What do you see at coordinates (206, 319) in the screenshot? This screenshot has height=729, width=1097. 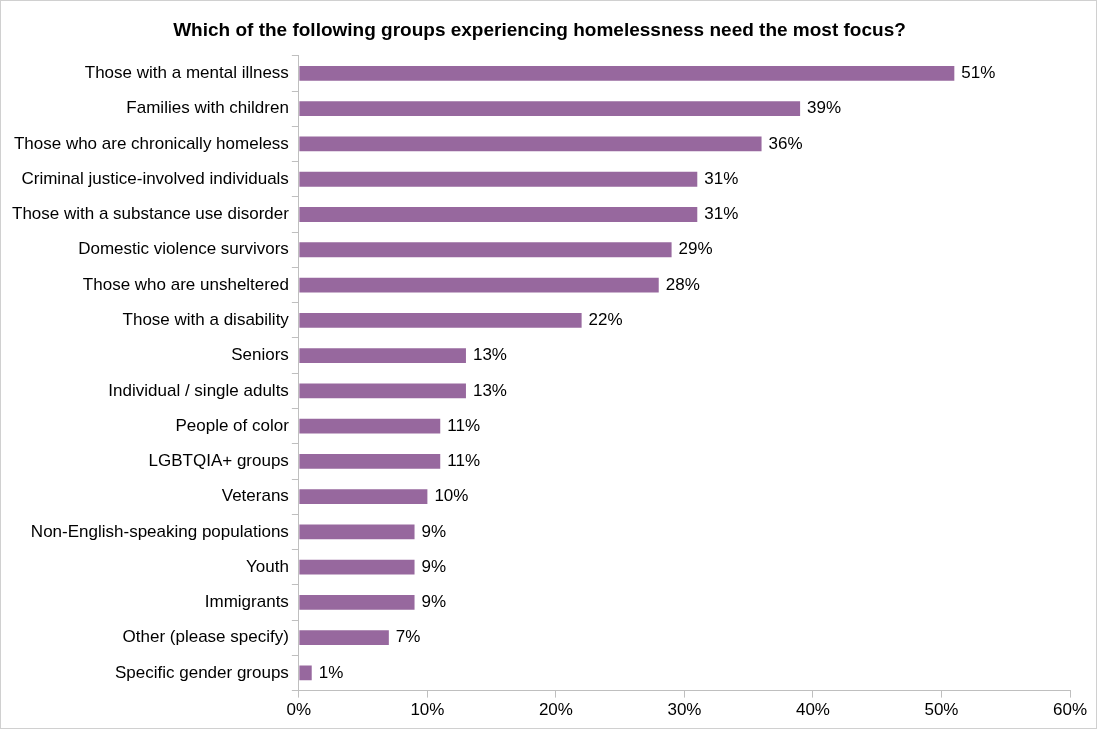 I see `y-tick-label: Those with a disability` at bounding box center [206, 319].